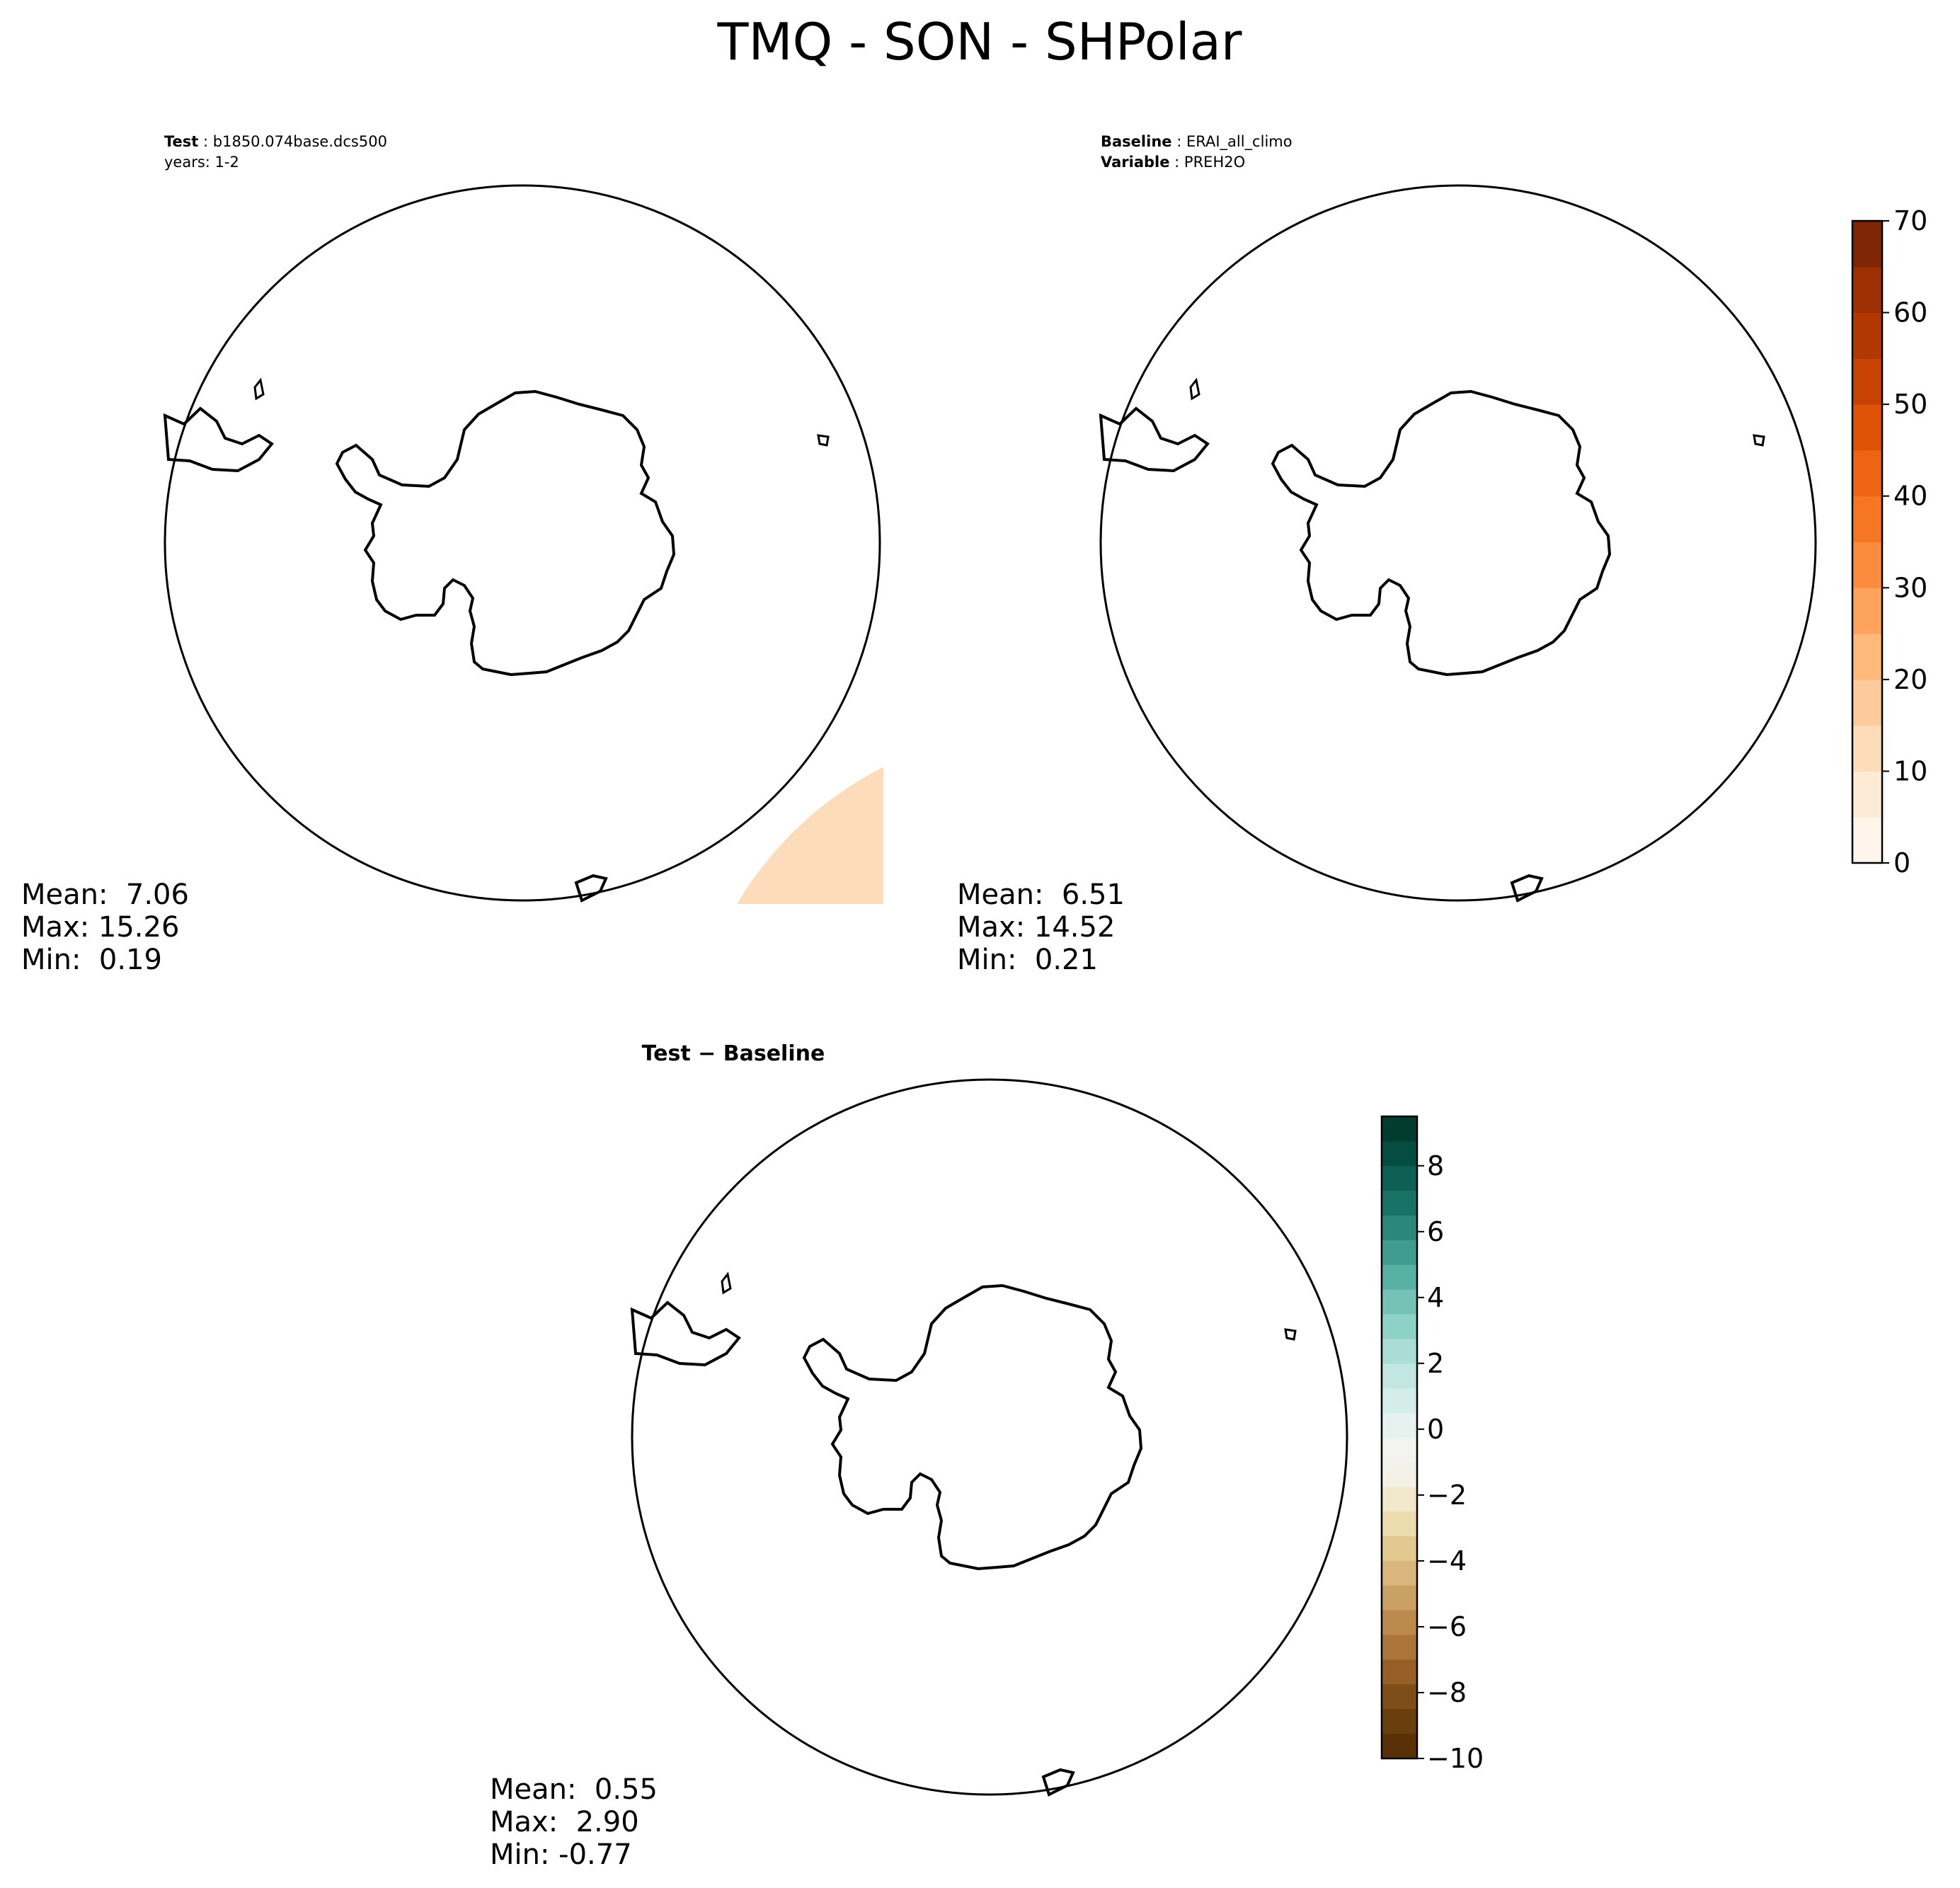 This screenshot has width=1960, height=1888. What do you see at coordinates (295, 142) in the screenshot?
I see `test-label-value: : b1850.074base.dcs500` at bounding box center [295, 142].